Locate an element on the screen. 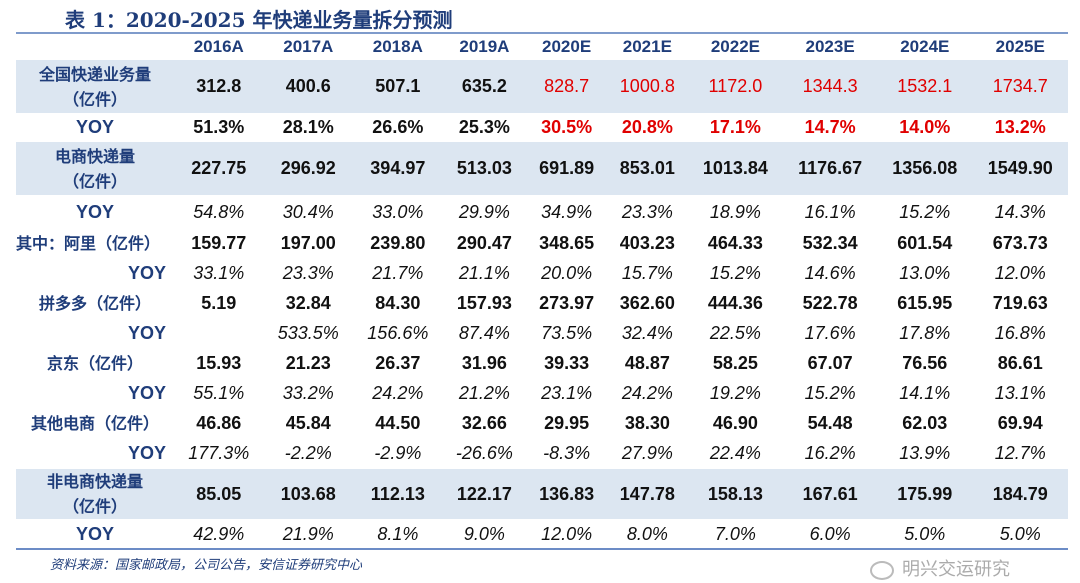  value-cell: 46.90 is located at coordinates (735, 423).